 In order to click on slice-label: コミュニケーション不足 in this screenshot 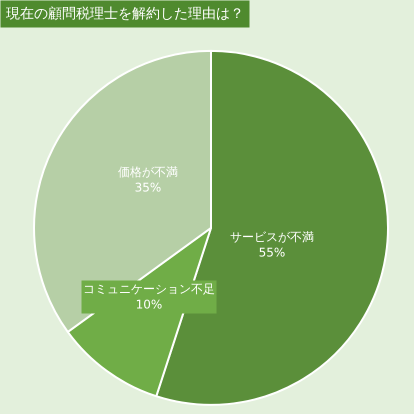, I will do `click(149, 289)`.